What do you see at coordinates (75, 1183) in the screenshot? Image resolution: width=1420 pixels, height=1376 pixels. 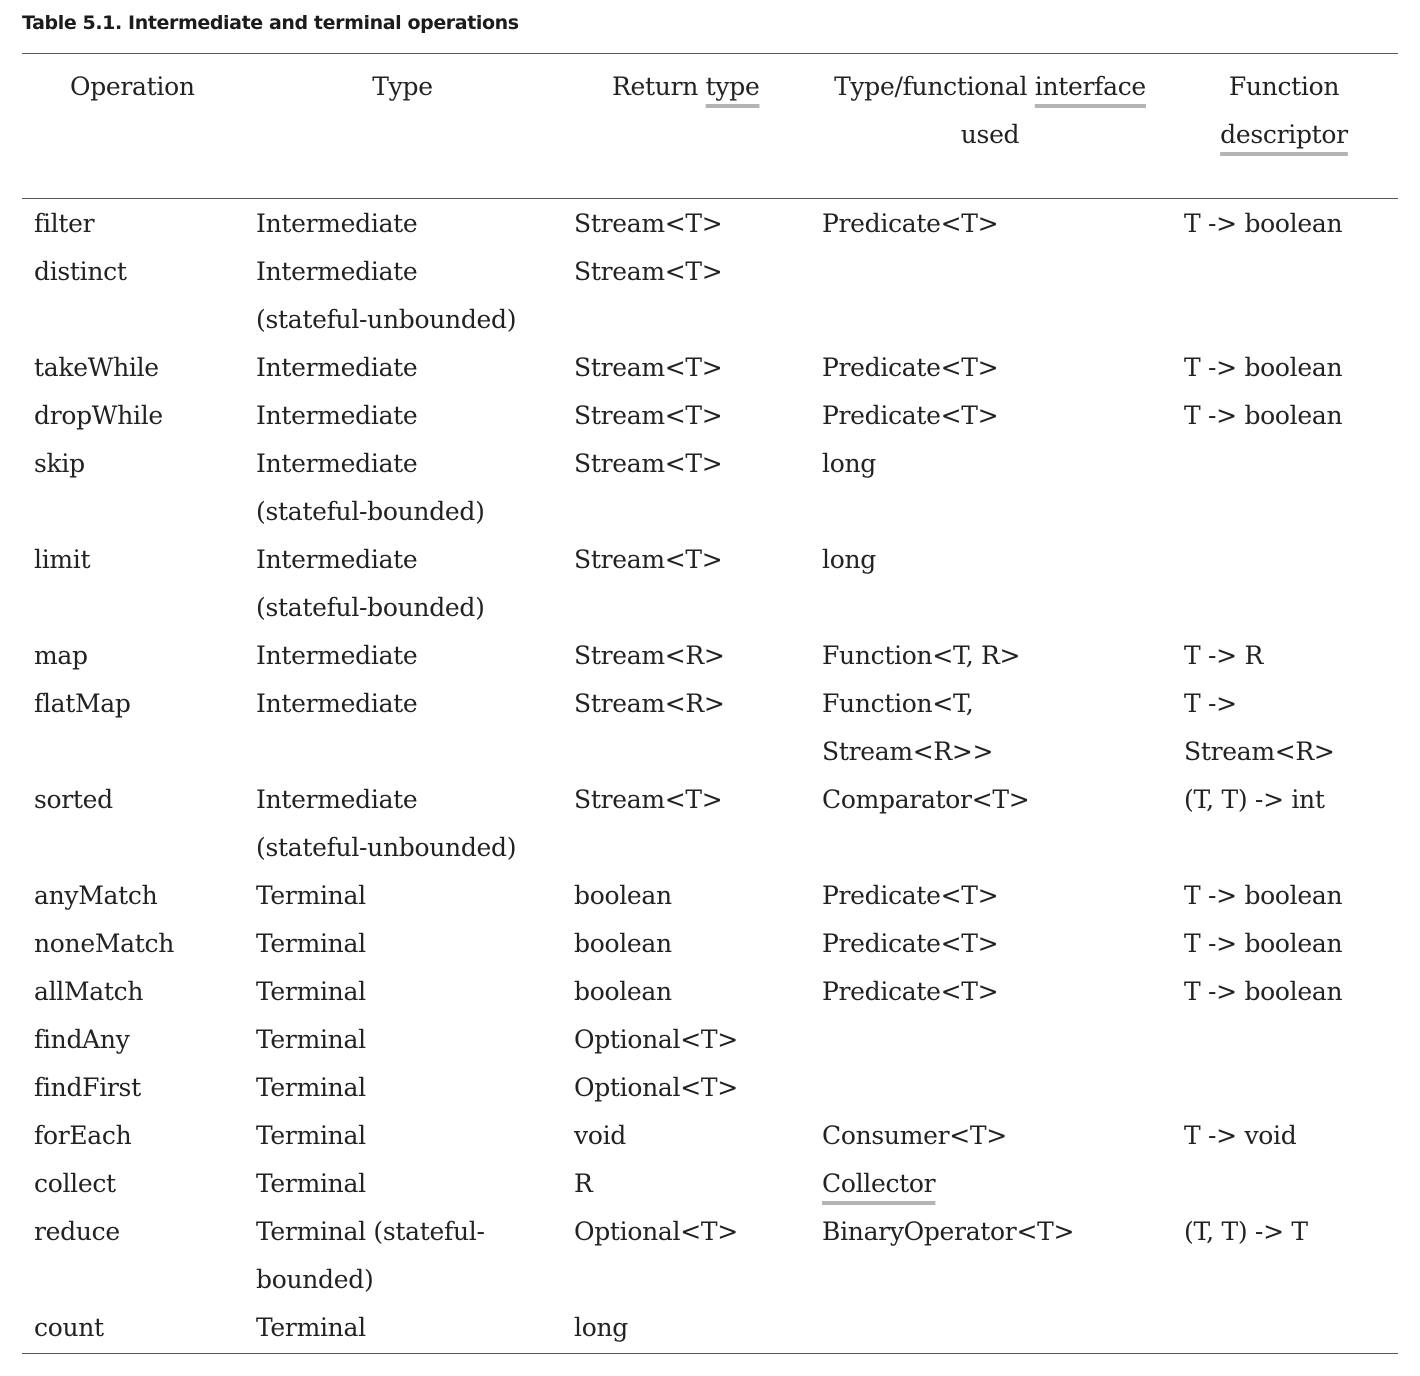 I see `cell-operation: collect` at bounding box center [75, 1183].